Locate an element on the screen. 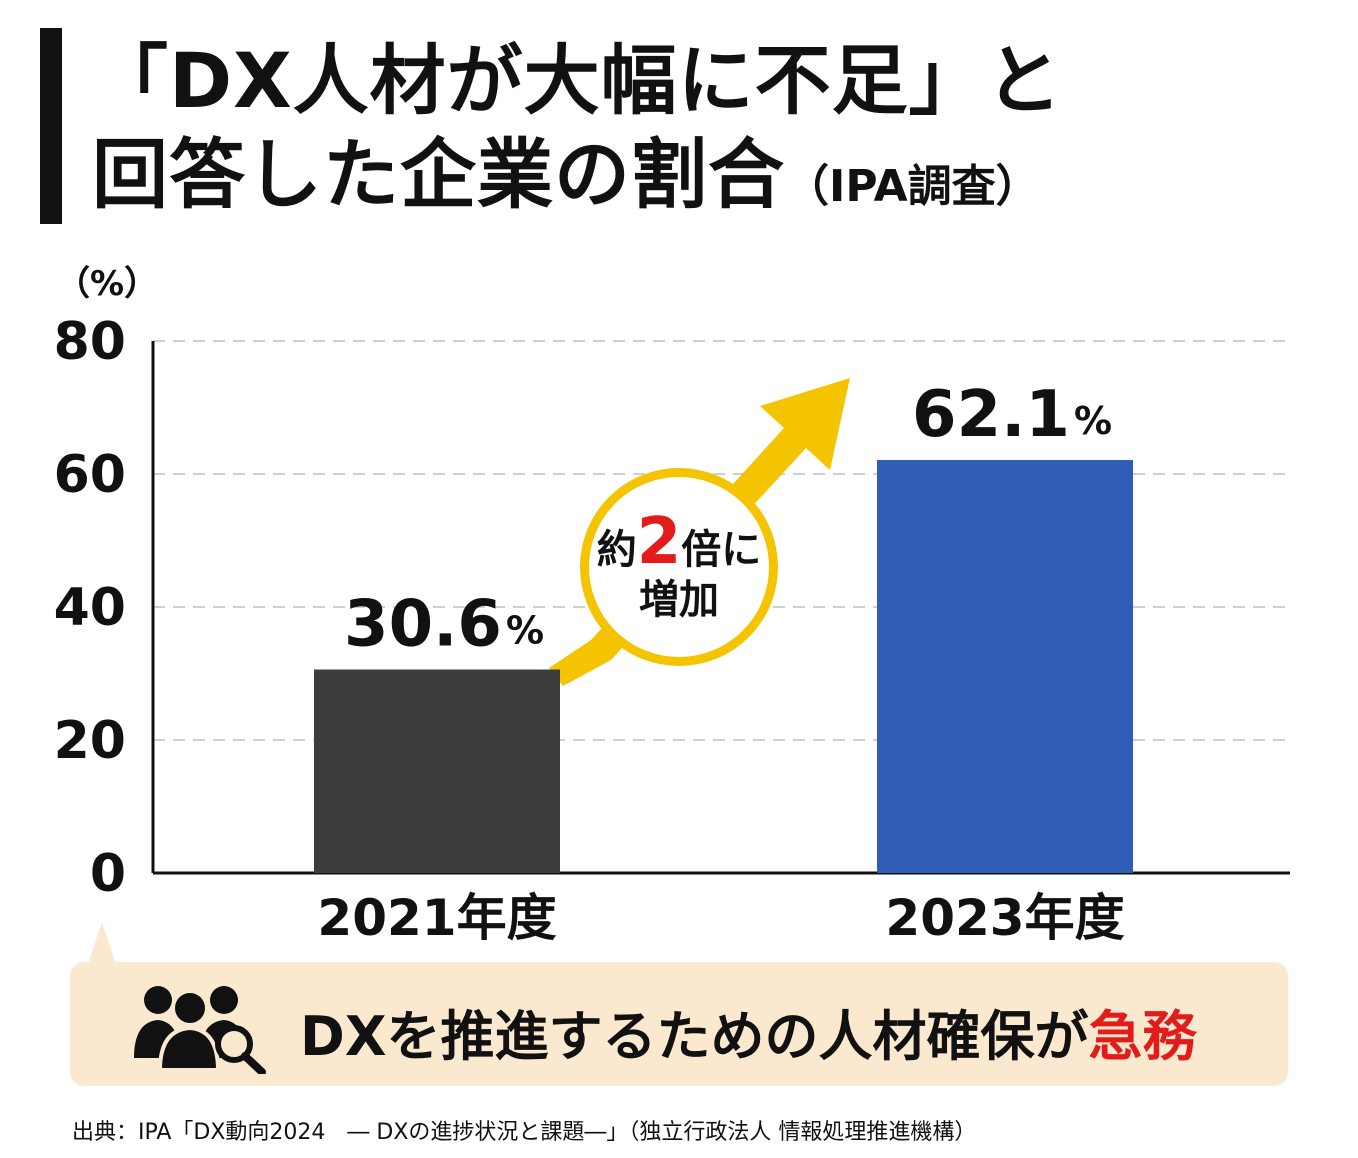 The width and height of the screenshot is (1358, 1158). y-tick-label: 80 is located at coordinates (90, 342).